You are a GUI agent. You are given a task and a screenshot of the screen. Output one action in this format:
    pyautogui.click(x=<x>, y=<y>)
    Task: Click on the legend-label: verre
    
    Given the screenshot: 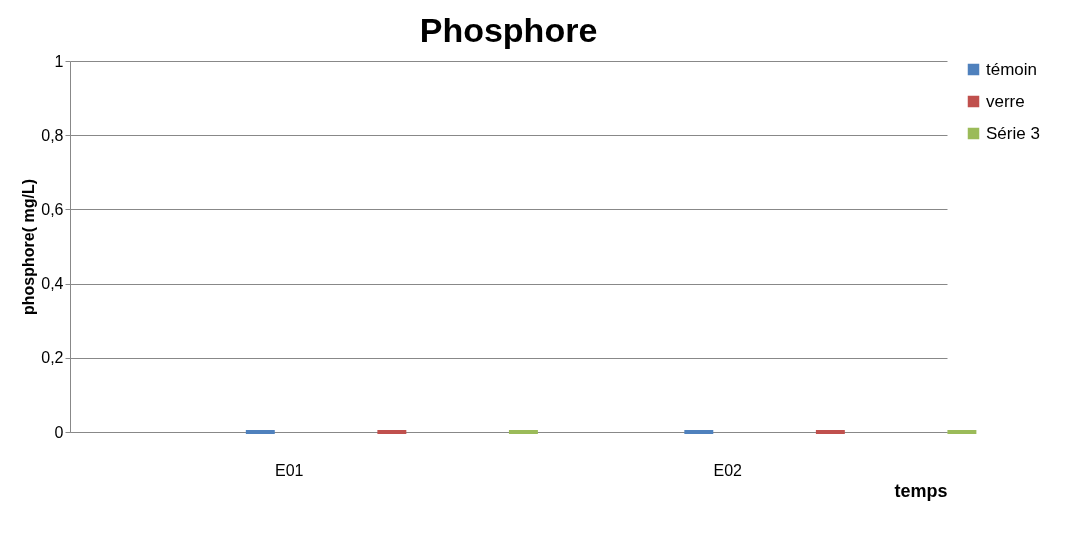 What is the action you would take?
    pyautogui.click(x=1005, y=101)
    